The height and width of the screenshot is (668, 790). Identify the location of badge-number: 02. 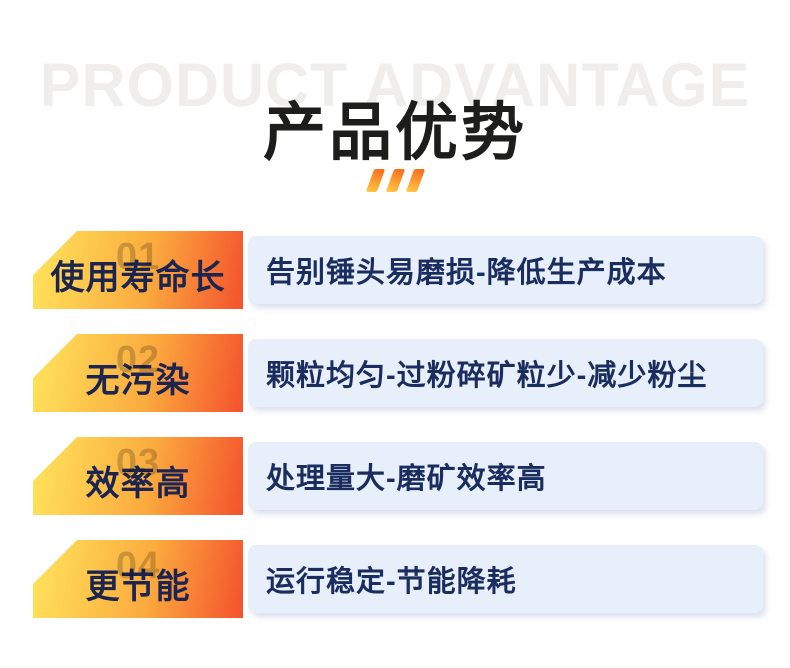
(138, 360).